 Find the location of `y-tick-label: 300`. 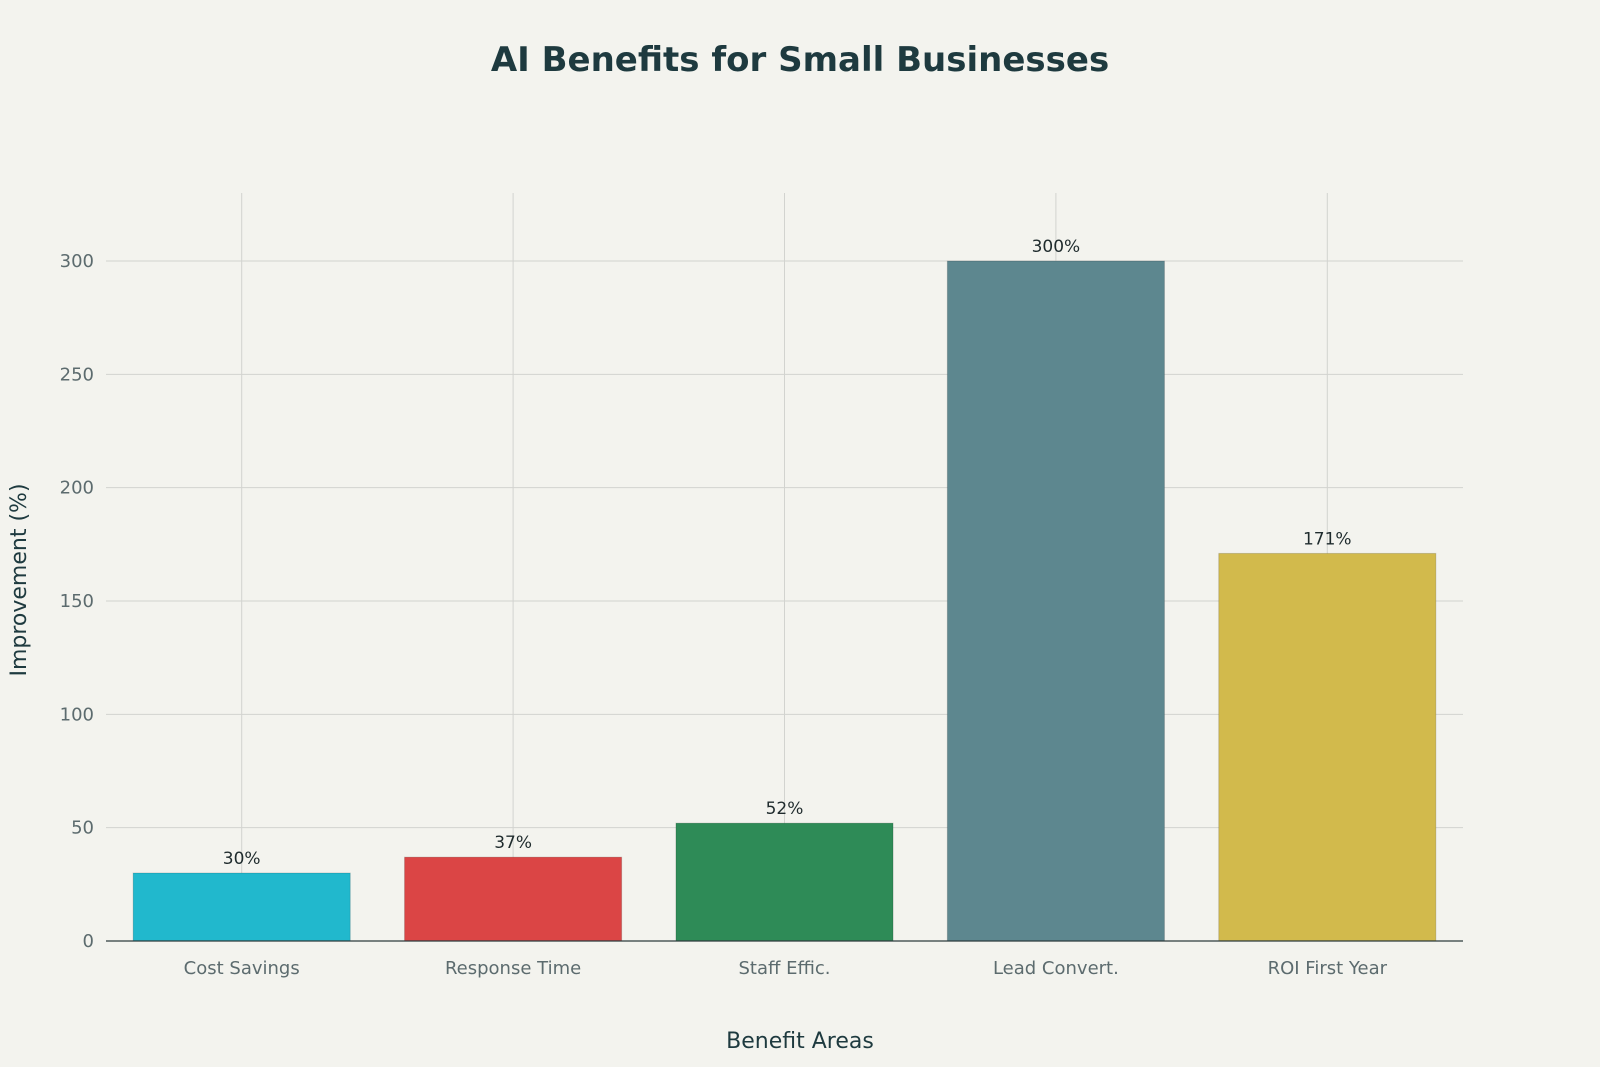

y-tick-label: 300 is located at coordinates (77, 261).